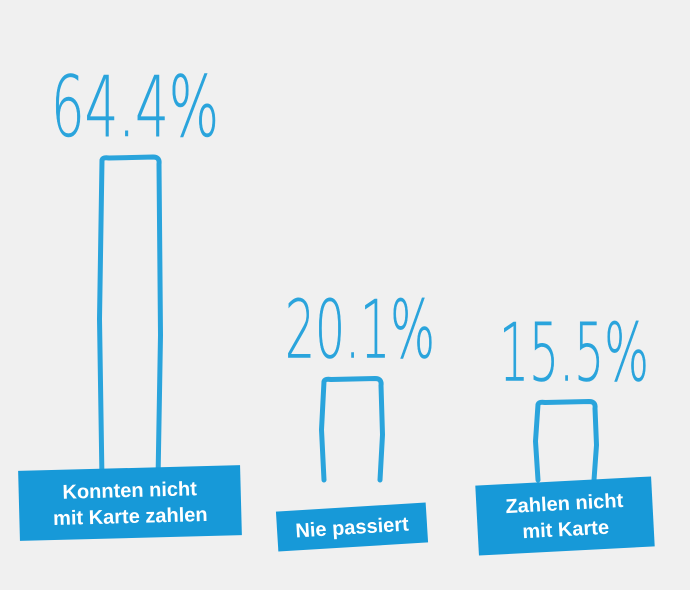 Image resolution: width=690 pixels, height=590 pixels. Describe the element at coordinates (129, 491) in the screenshot. I see `category-text: Konnten nicht` at that location.